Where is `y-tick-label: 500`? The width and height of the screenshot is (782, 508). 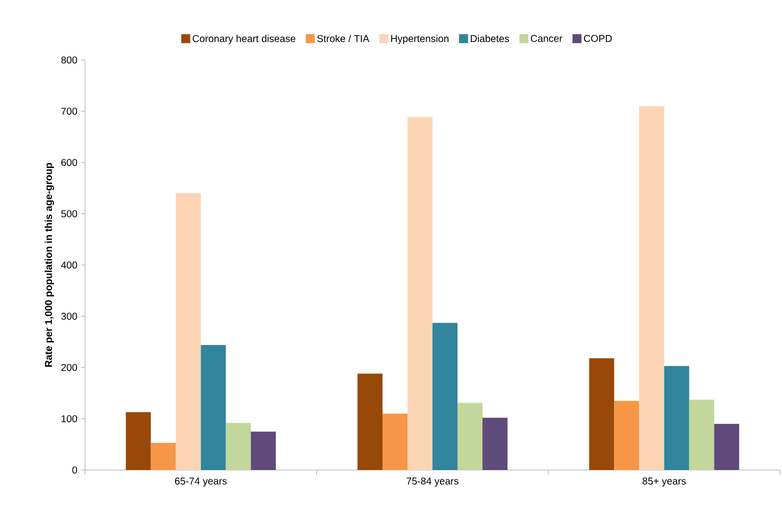
y-tick-label: 500 is located at coordinates (69, 214).